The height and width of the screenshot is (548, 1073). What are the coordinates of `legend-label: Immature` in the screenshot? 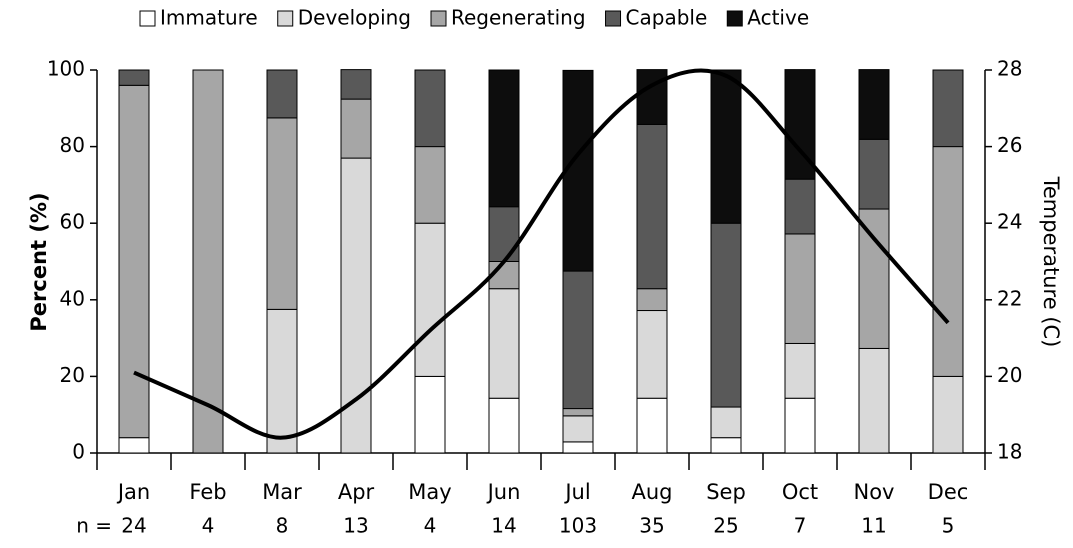 It's located at (209, 18).